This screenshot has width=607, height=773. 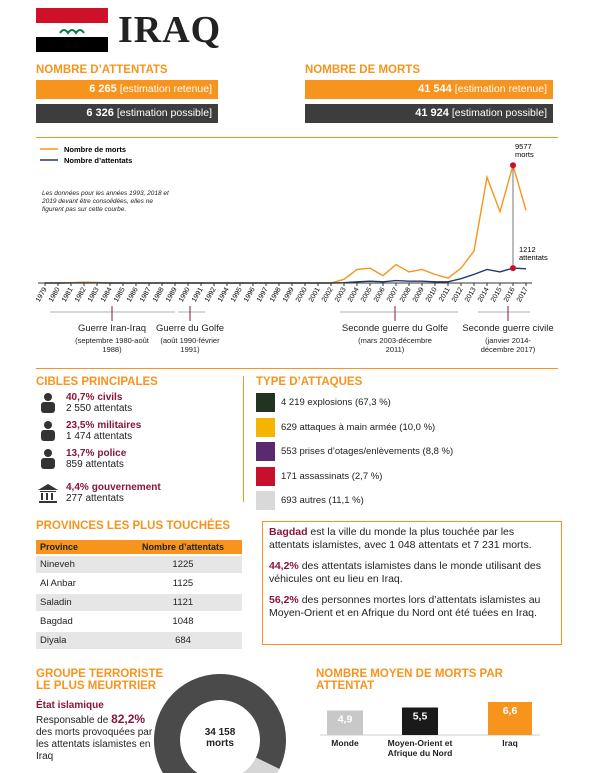 I want to click on x-tick-label: 2009, so click(x=419, y=294).